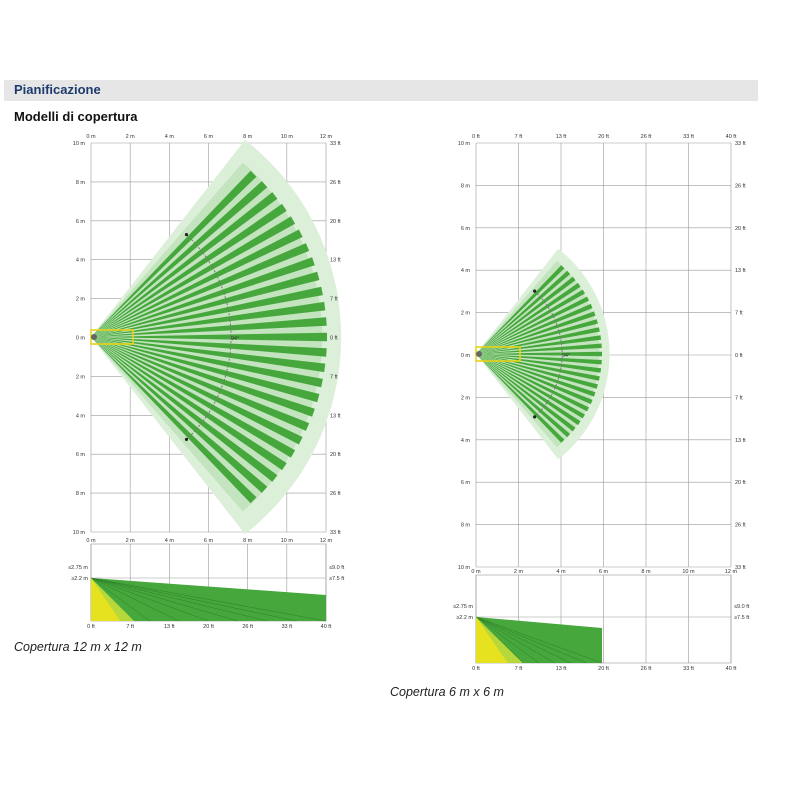  What do you see at coordinates (476, 669) in the screenshot?
I see `cov1-side-bottom-tick-label: 0 ft` at bounding box center [476, 669].